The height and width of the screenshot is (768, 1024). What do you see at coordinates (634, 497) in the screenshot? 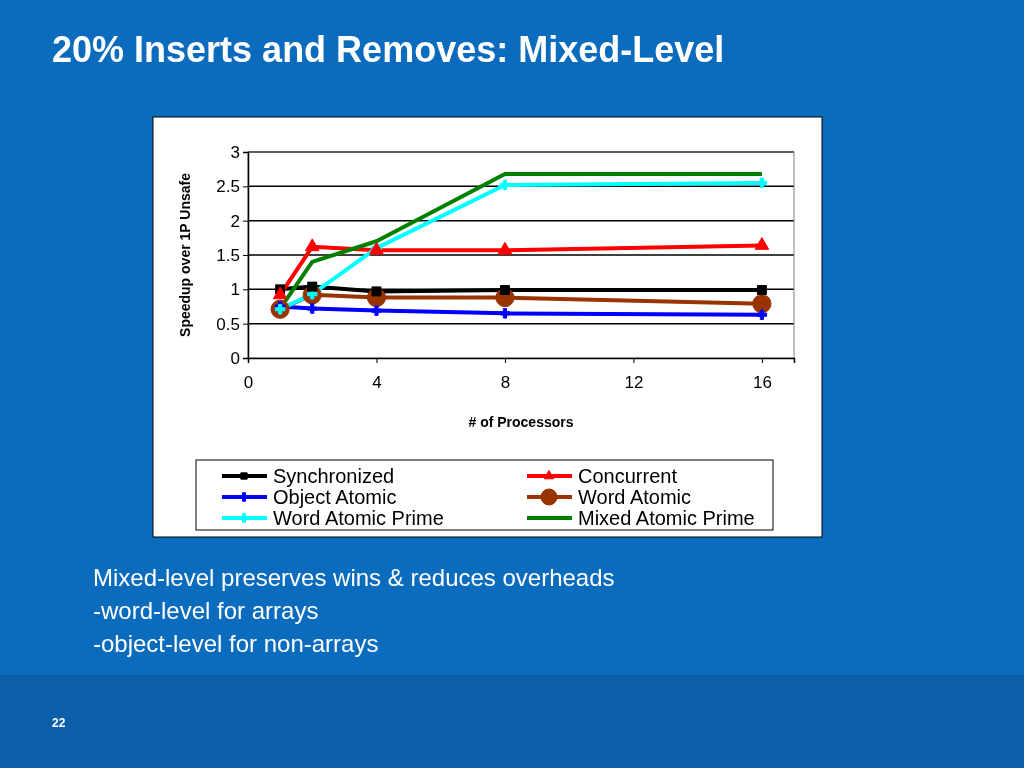
I see `legend-label: Word Atomic` at bounding box center [634, 497].